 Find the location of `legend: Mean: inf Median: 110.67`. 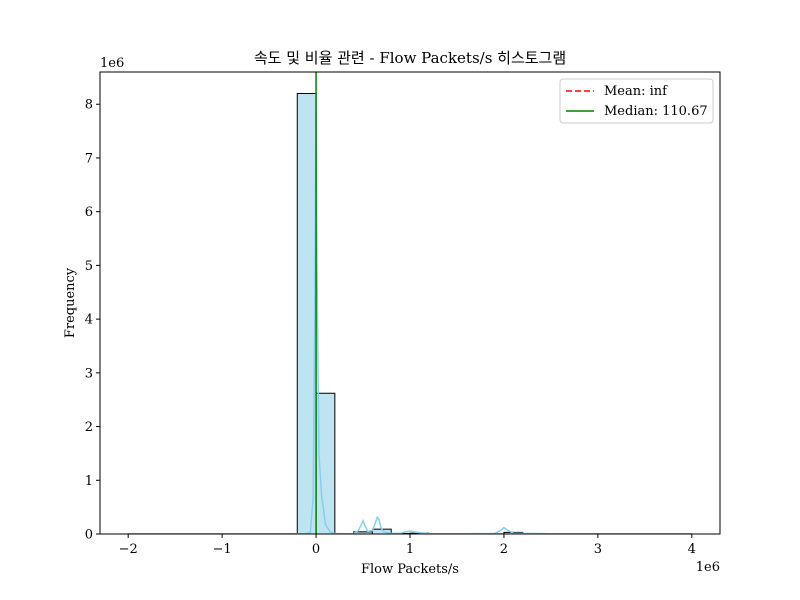

legend: Mean: inf Median: 110.67 is located at coordinates (636, 101).